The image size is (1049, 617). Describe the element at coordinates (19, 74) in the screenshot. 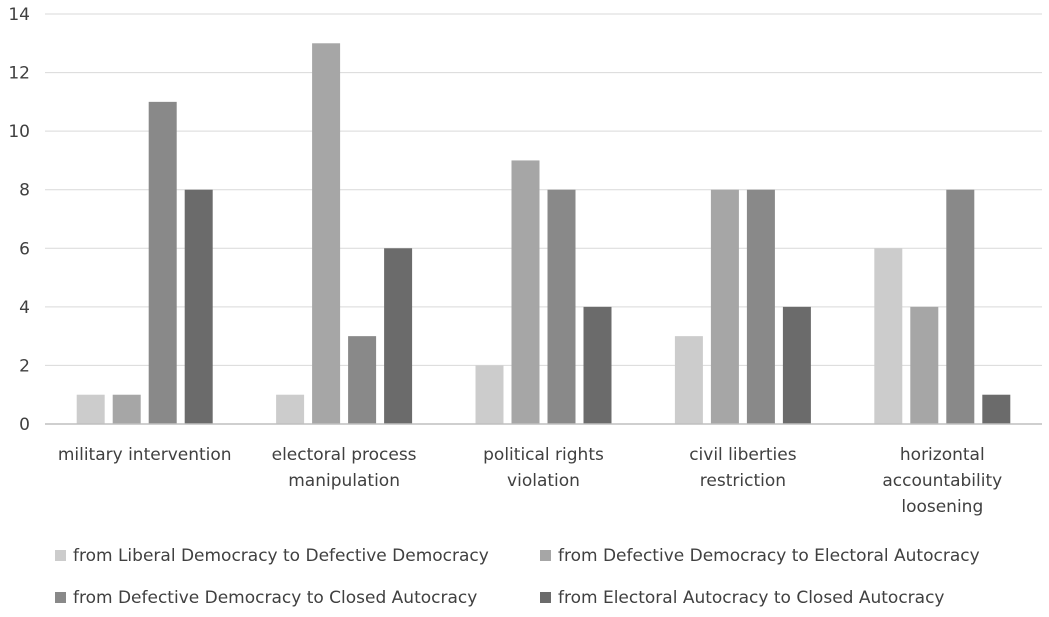

I see `y-tick-label: 12` at that location.